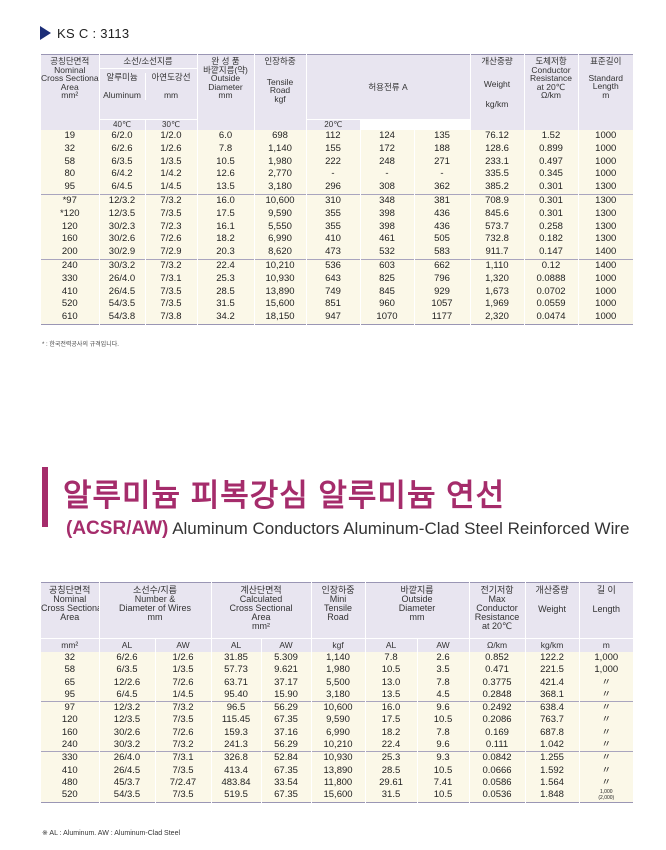 The height and width of the screenshot is (850, 666). What do you see at coordinates (338, 733) in the screenshot?
I see `table-cell: 6,990` at bounding box center [338, 733].